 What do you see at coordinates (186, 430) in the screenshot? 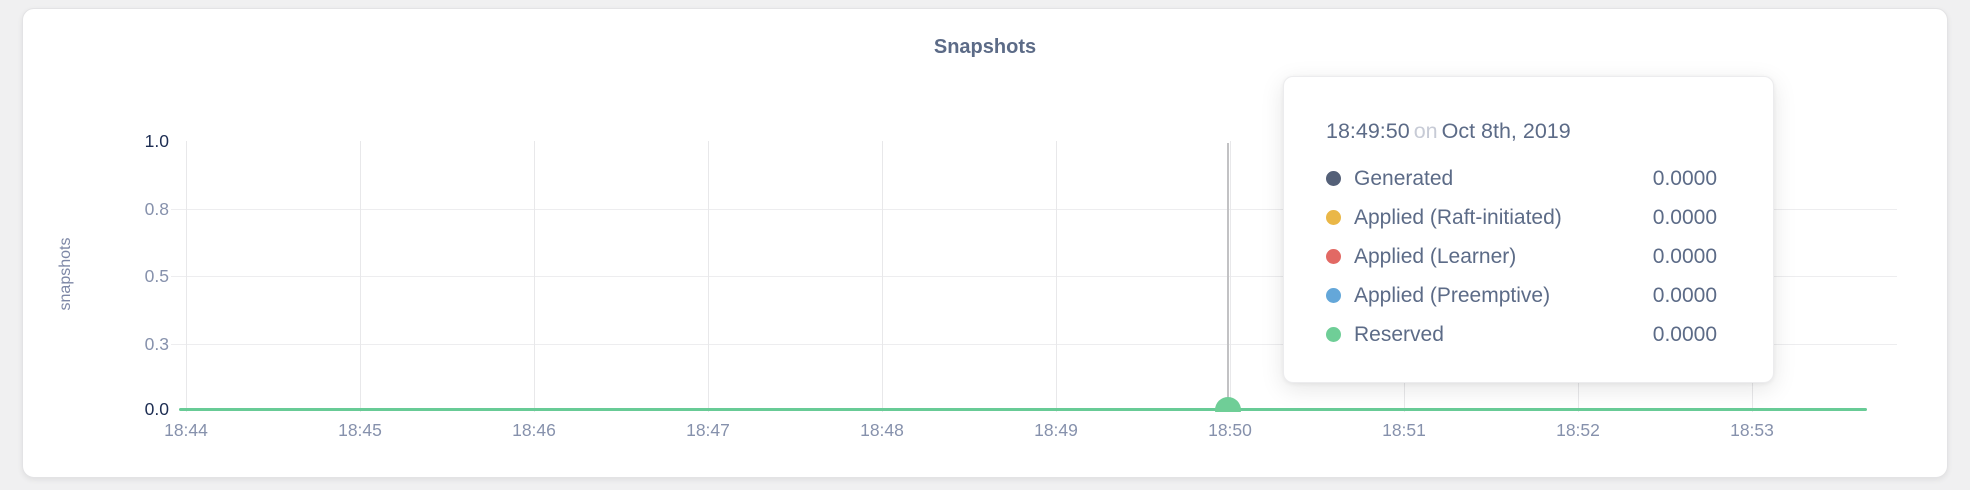
I see `x-tick-label: 18:44` at bounding box center [186, 430].